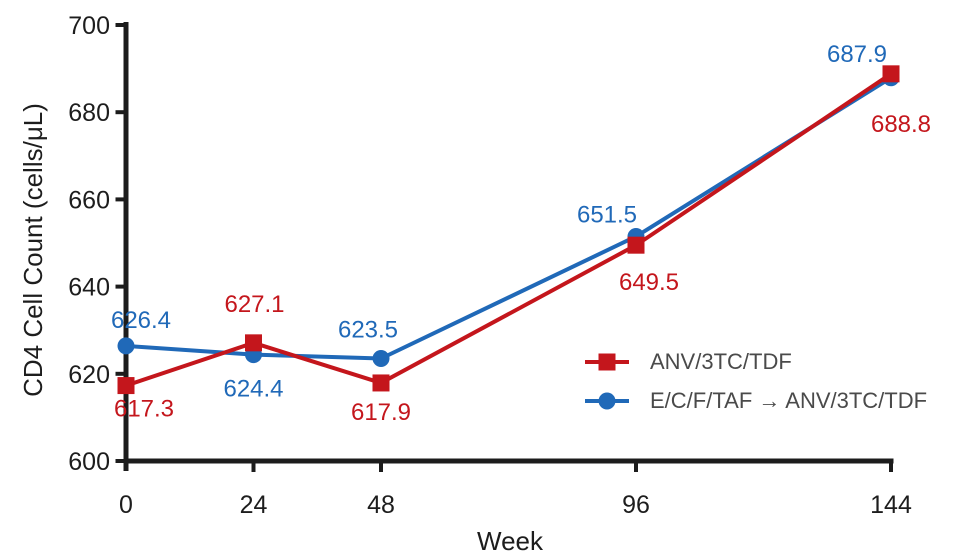 This screenshot has width=960, height=559. What do you see at coordinates (89, 288) in the screenshot?
I see `y-tick-label: 640` at bounding box center [89, 288].